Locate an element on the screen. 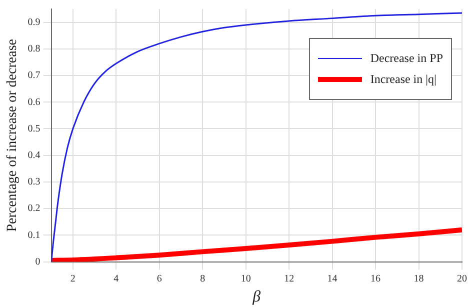 The image size is (474, 307). y-tick-label: 0.3 is located at coordinates (34, 182).